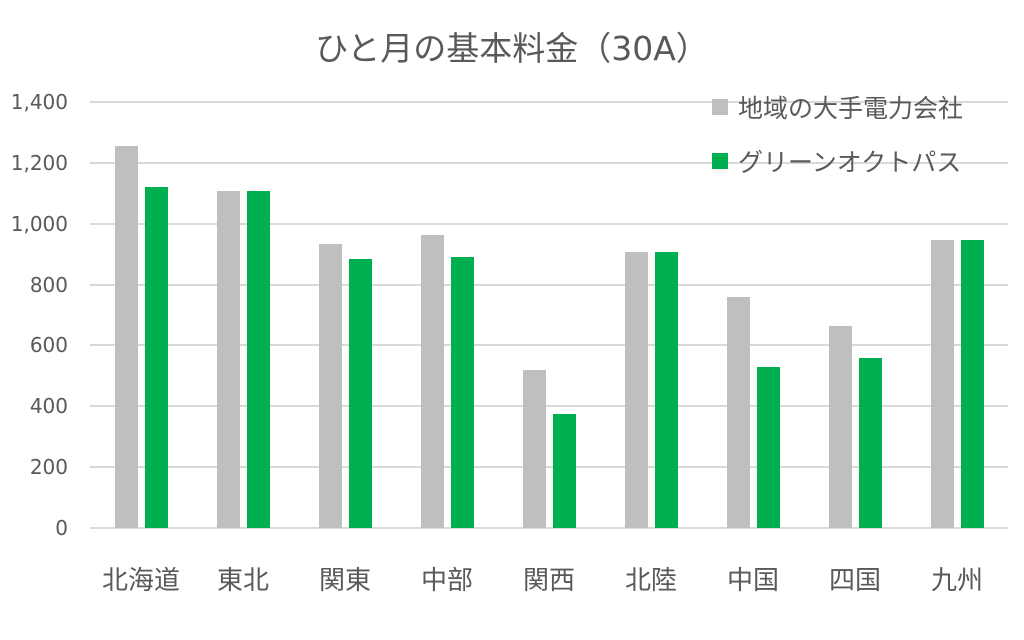 This screenshot has height=640, width=1024. I want to click on legend-item-regional: 地域の大手電力会社, so click(837, 107).